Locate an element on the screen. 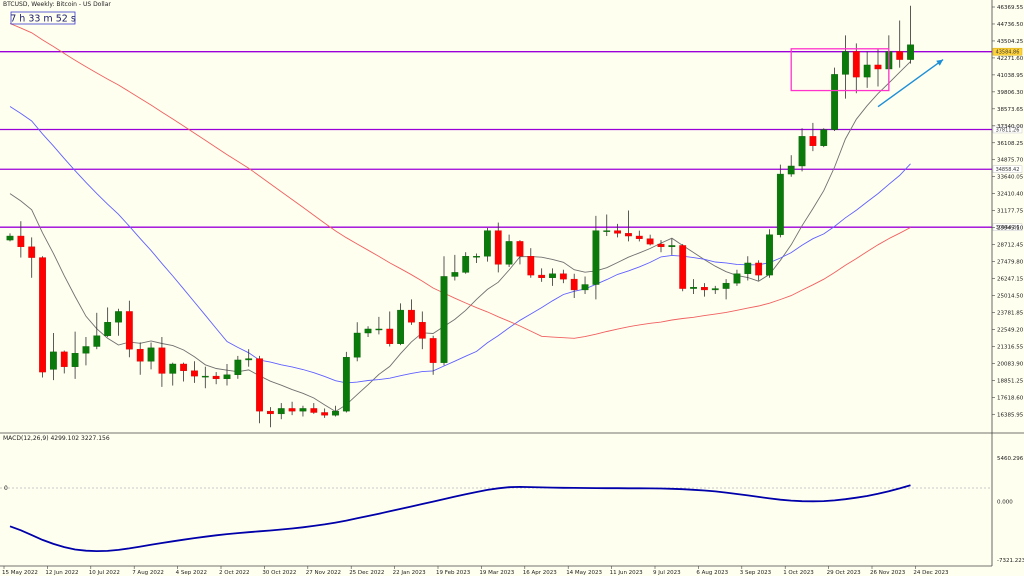 The width and height of the screenshot is (1024, 576). annotations is located at coordinates (867, 78).